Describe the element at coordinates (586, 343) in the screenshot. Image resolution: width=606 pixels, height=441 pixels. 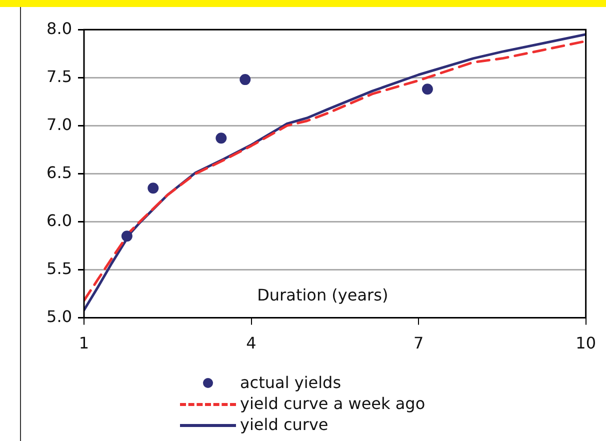
I see `x-tick-label: 10` at that location.